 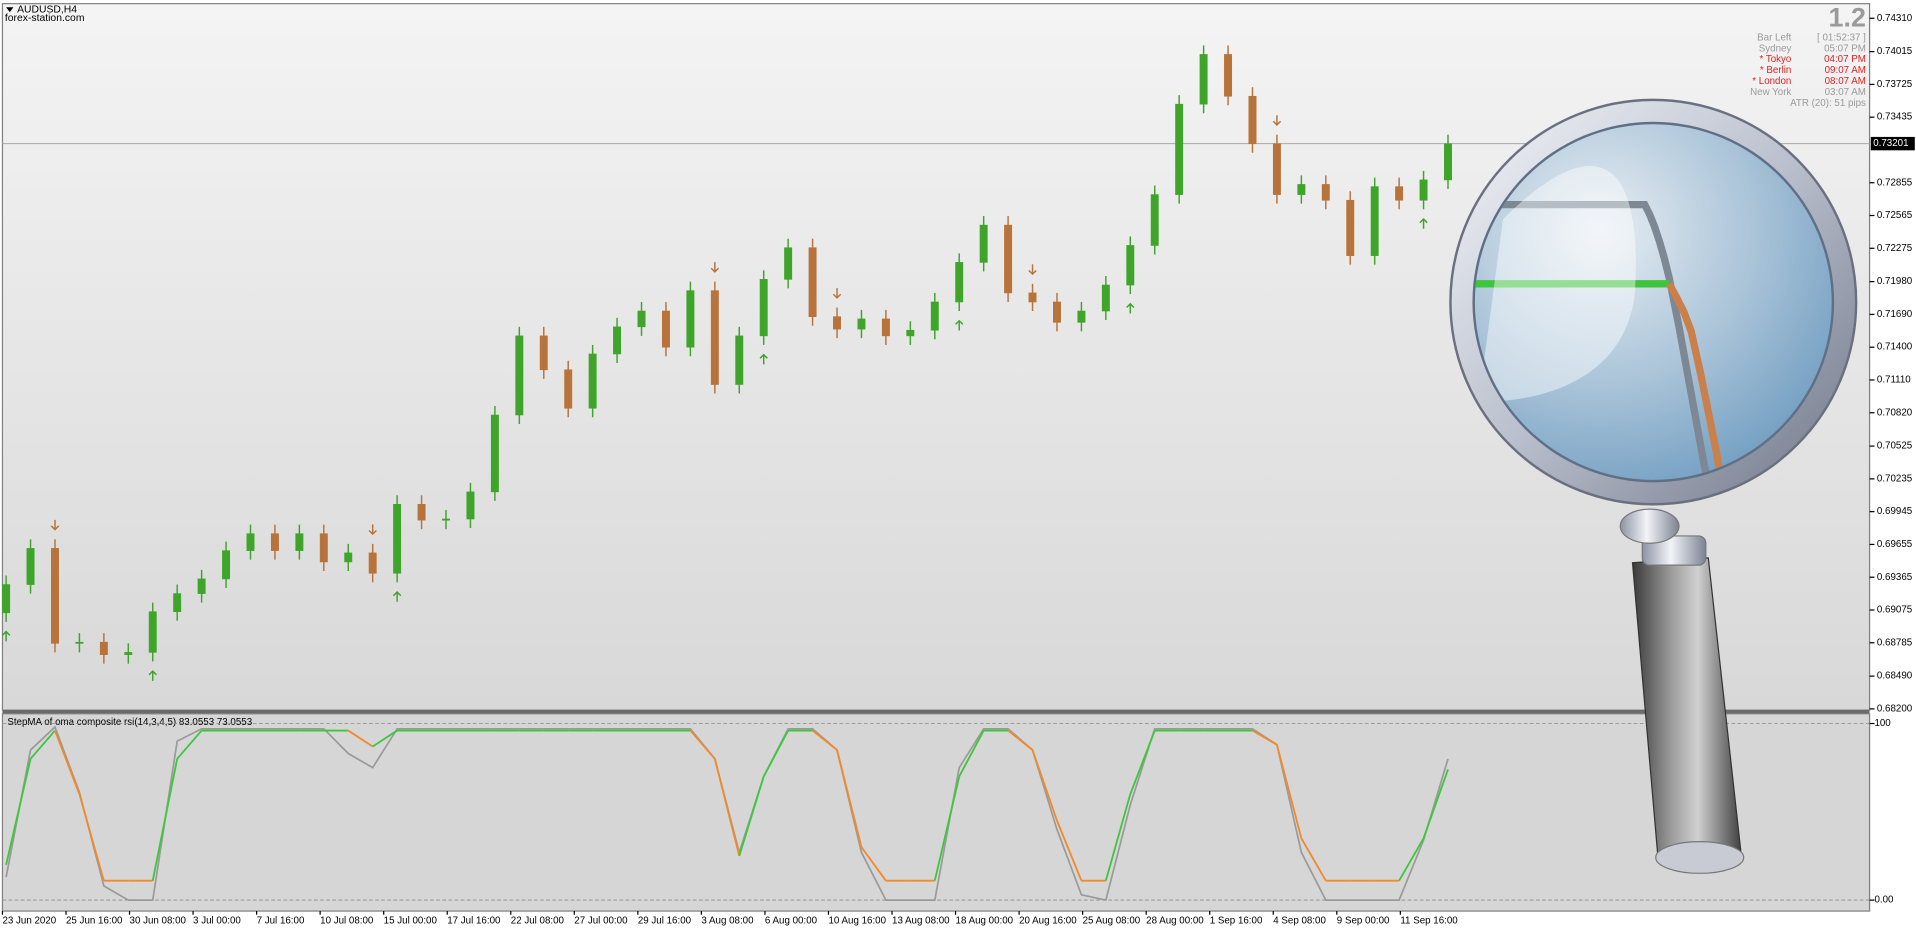 I want to click on x-tick-label: 7 Jul 16:00, so click(x=281, y=920).